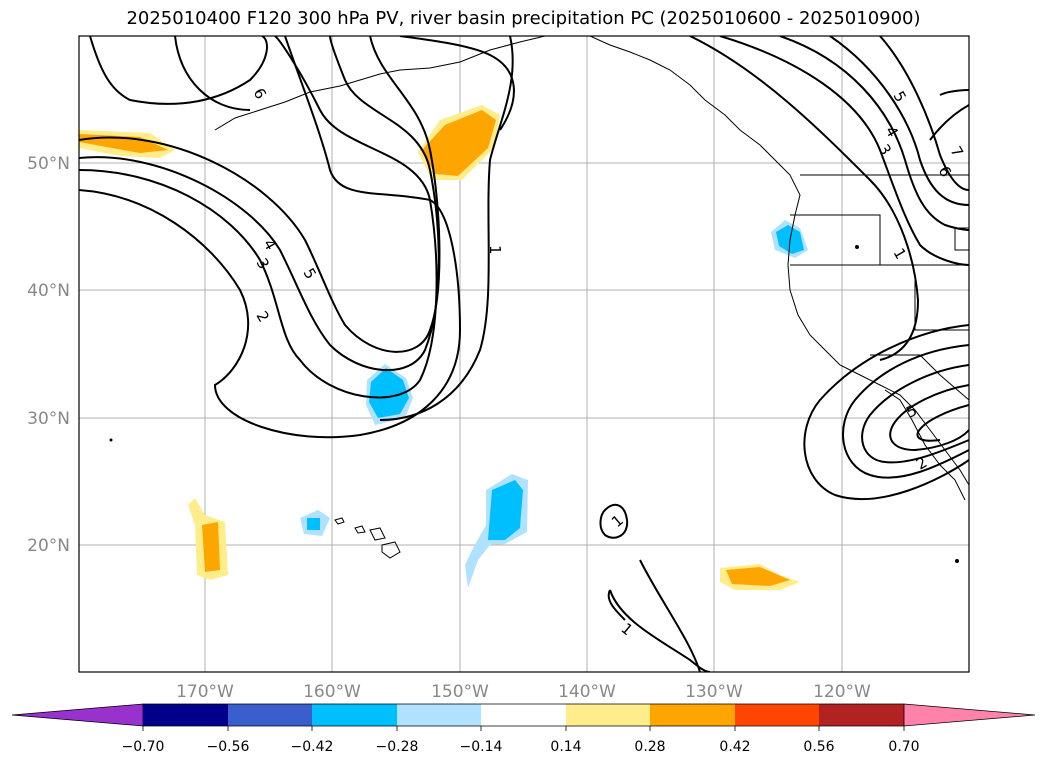  Describe the element at coordinates (481, 747) in the screenshot. I see `colorbar-tick-label: −0.14` at that location.